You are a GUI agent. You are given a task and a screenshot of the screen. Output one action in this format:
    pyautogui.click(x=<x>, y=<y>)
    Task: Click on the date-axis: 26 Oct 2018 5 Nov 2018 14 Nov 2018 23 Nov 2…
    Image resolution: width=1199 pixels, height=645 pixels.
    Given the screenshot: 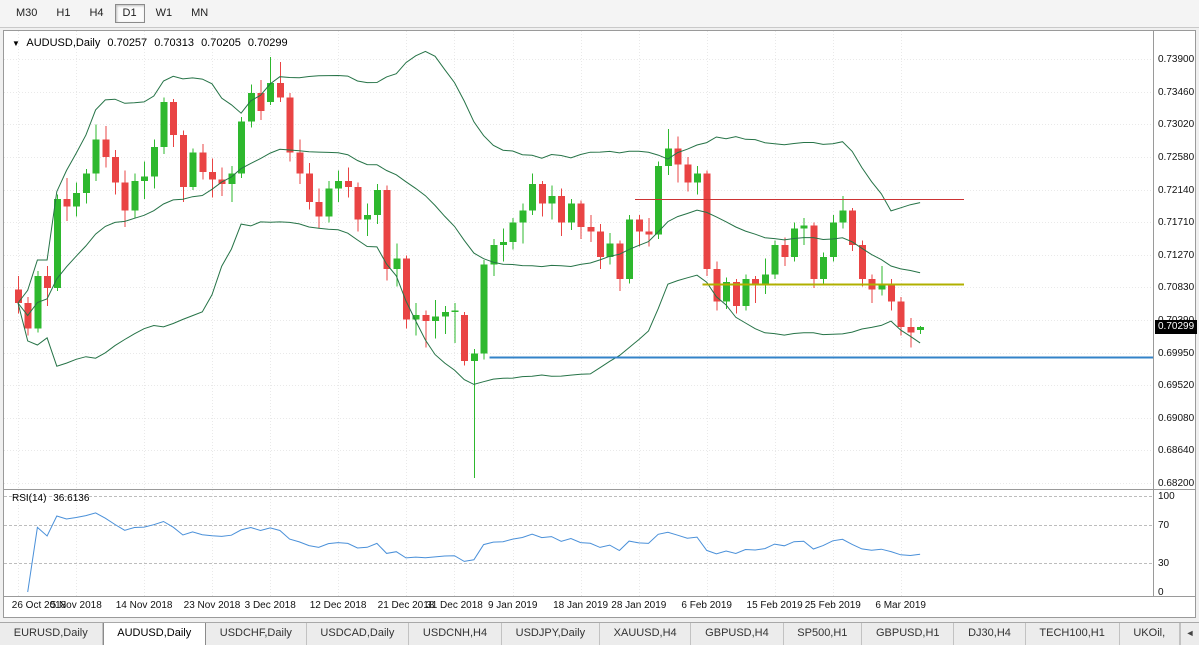 What is the action you would take?
    pyautogui.click(x=599, y=606)
    